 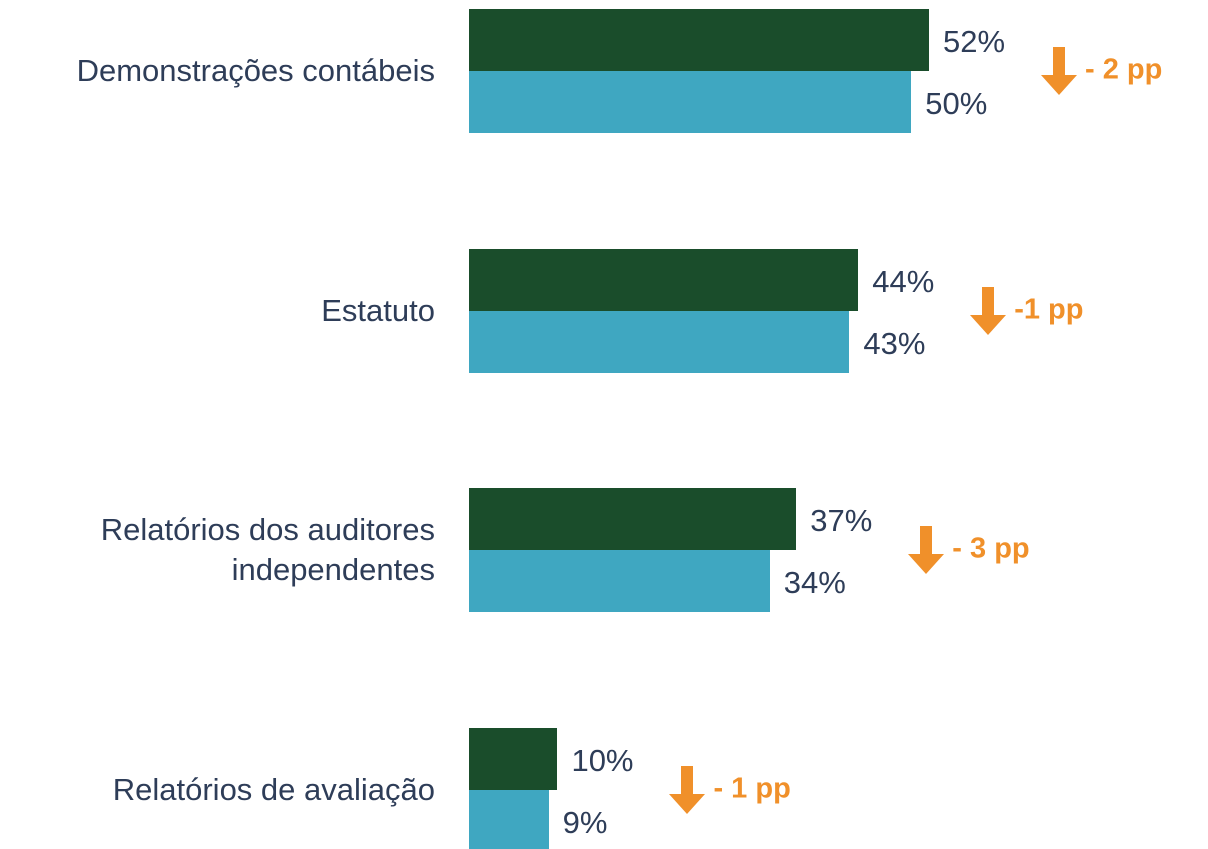 What do you see at coordinates (841, 520) in the screenshot?
I see `value-label: 37%` at bounding box center [841, 520].